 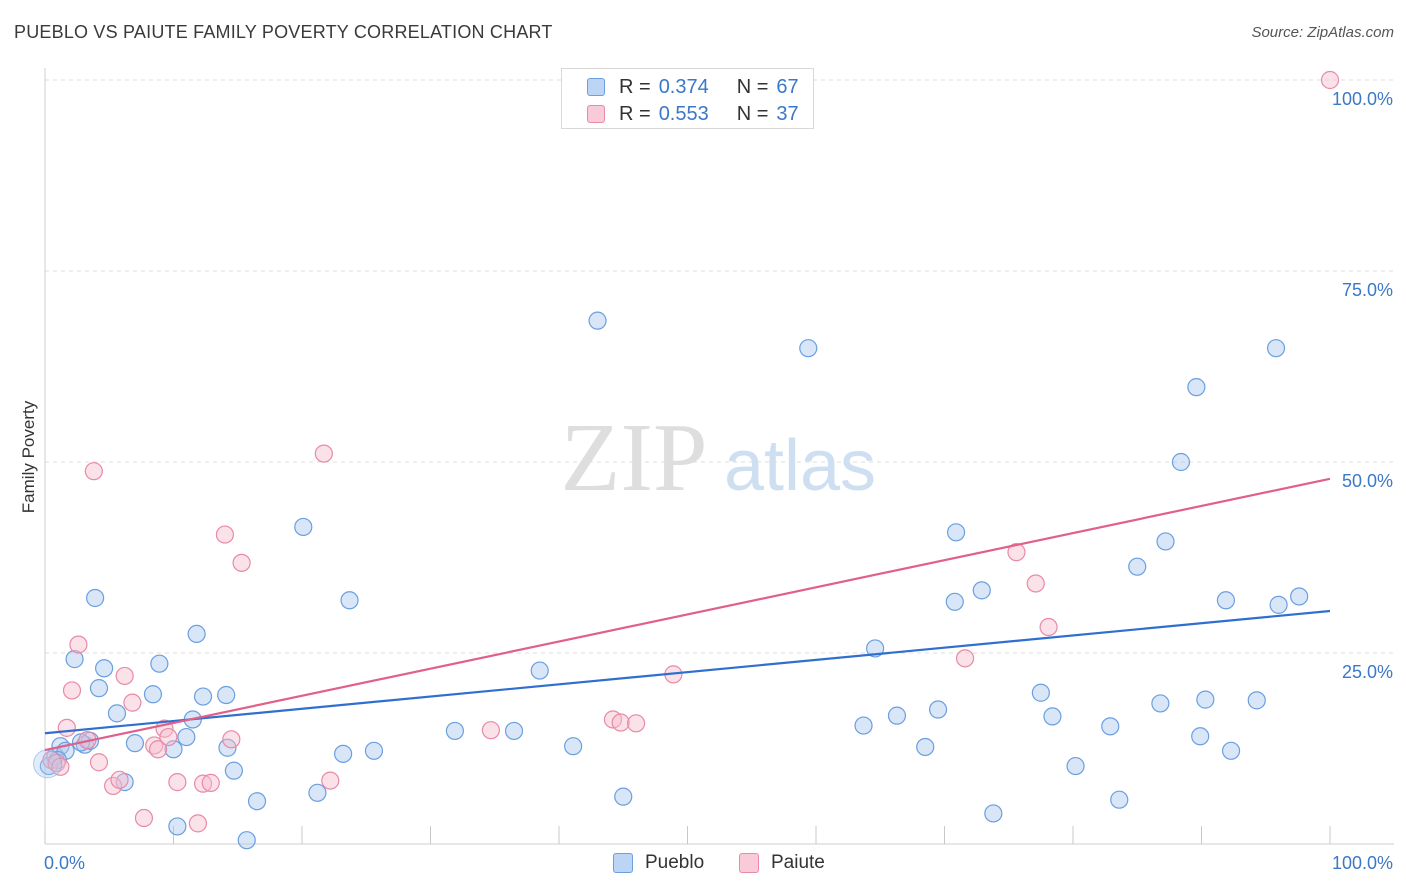 I want to click on y-axis-label: Family Poverty, so click(x=28, y=456).